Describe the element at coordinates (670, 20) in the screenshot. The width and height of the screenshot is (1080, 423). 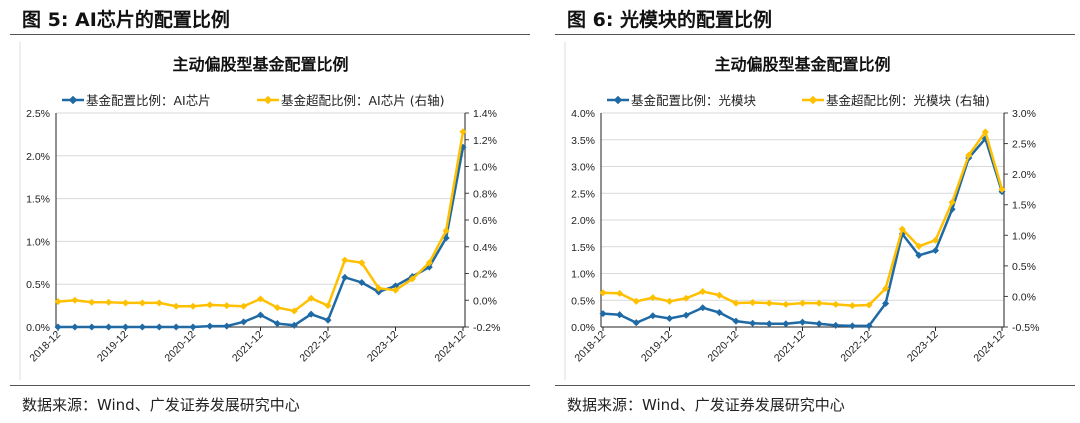
I see `figure-title: 图 6: 光模块的配置比例` at that location.